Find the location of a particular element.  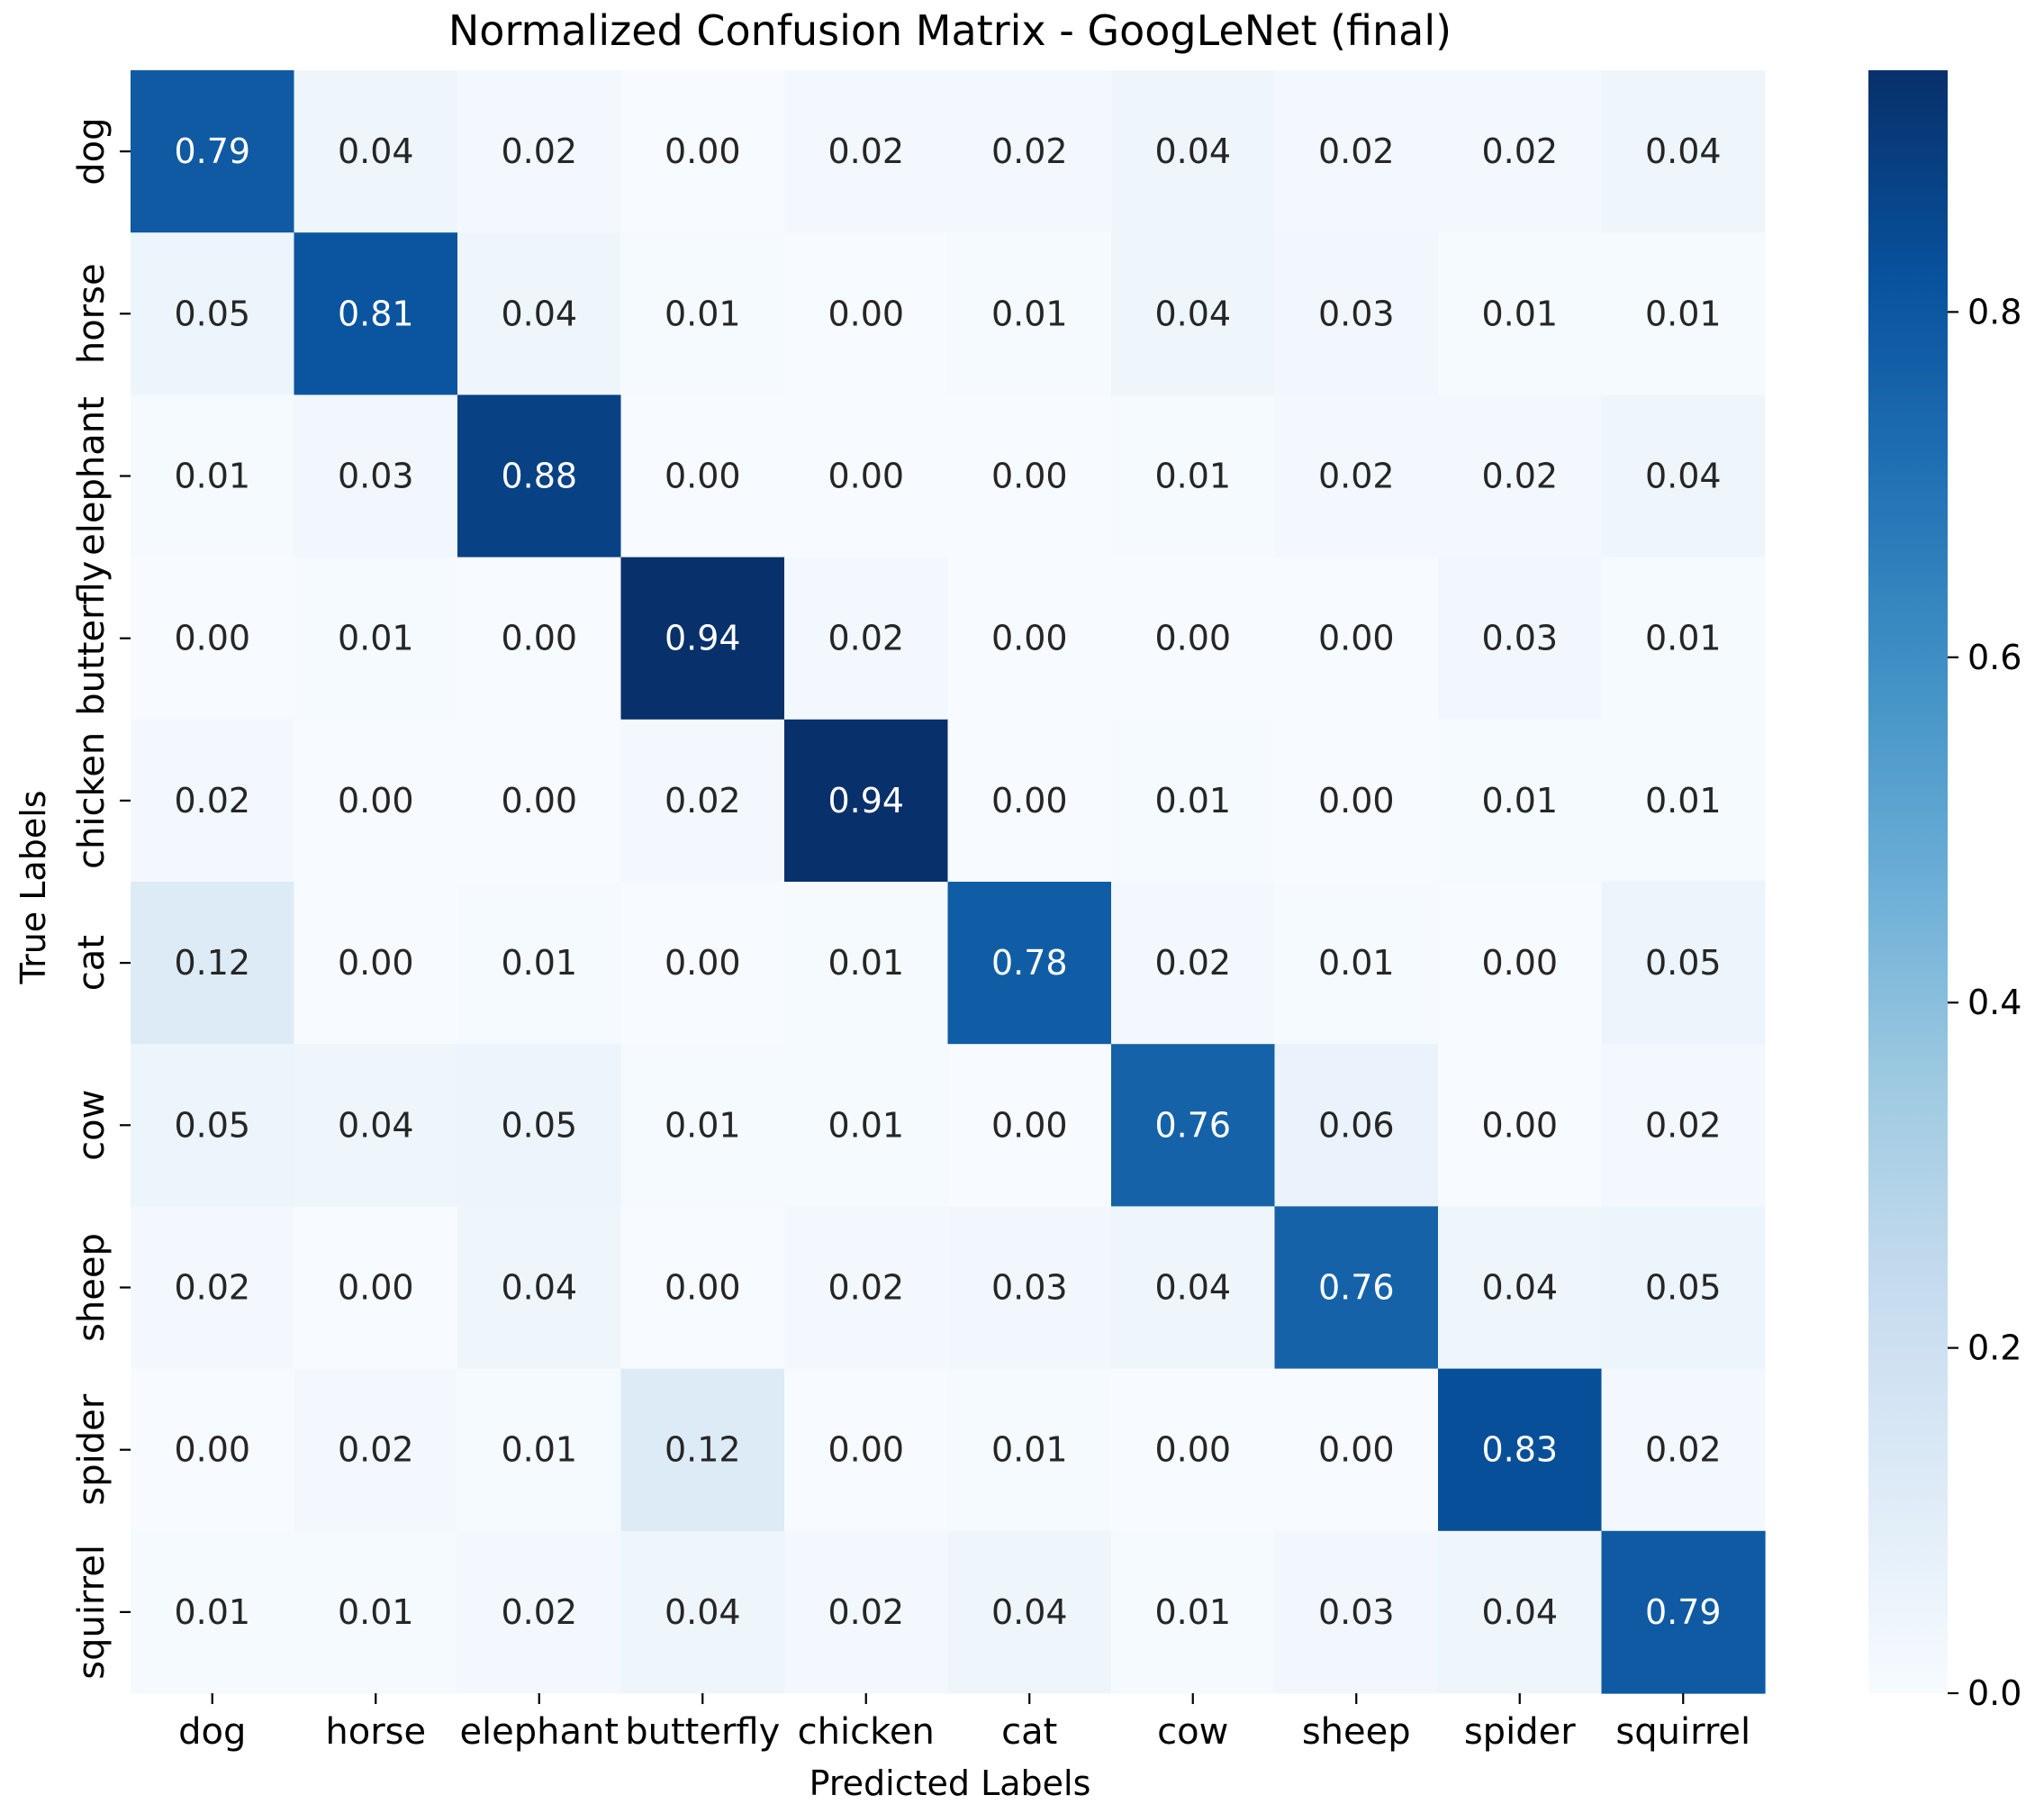

y-tick-label: cat is located at coordinates (92, 963).